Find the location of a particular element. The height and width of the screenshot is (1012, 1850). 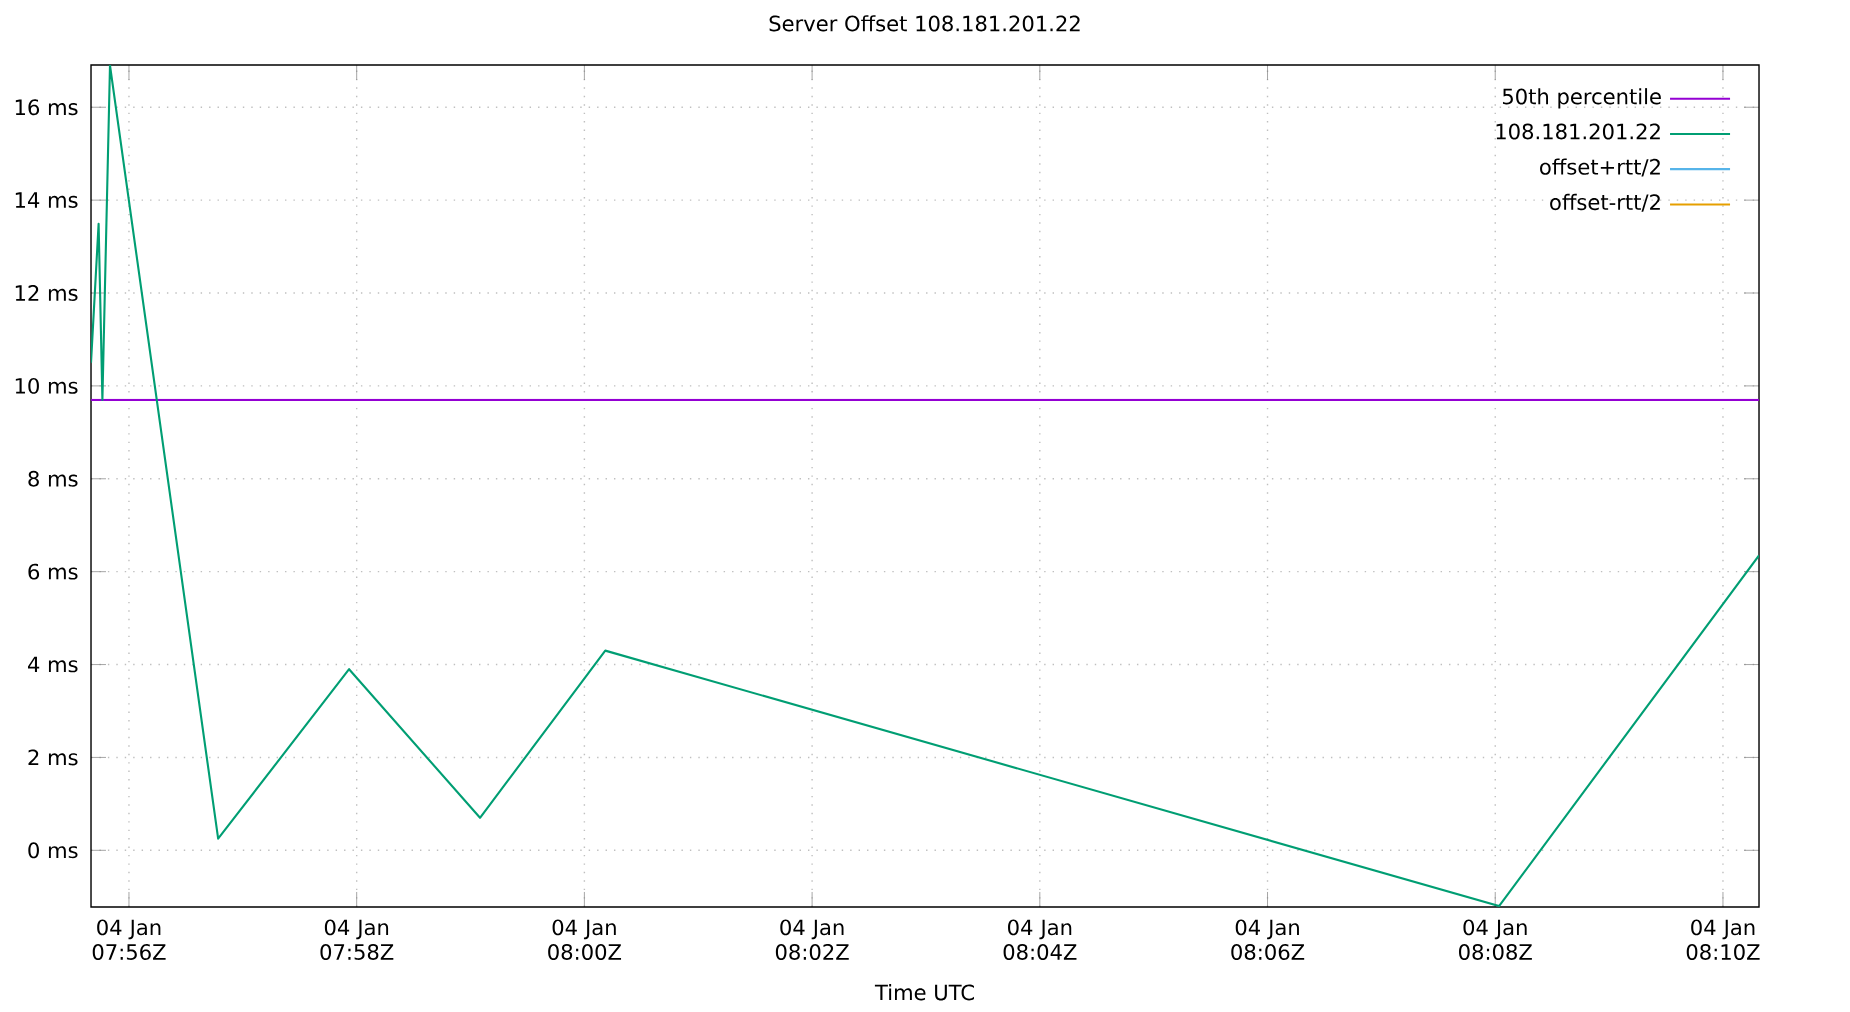

y-tick-label: 0 ms is located at coordinates (53, 850).